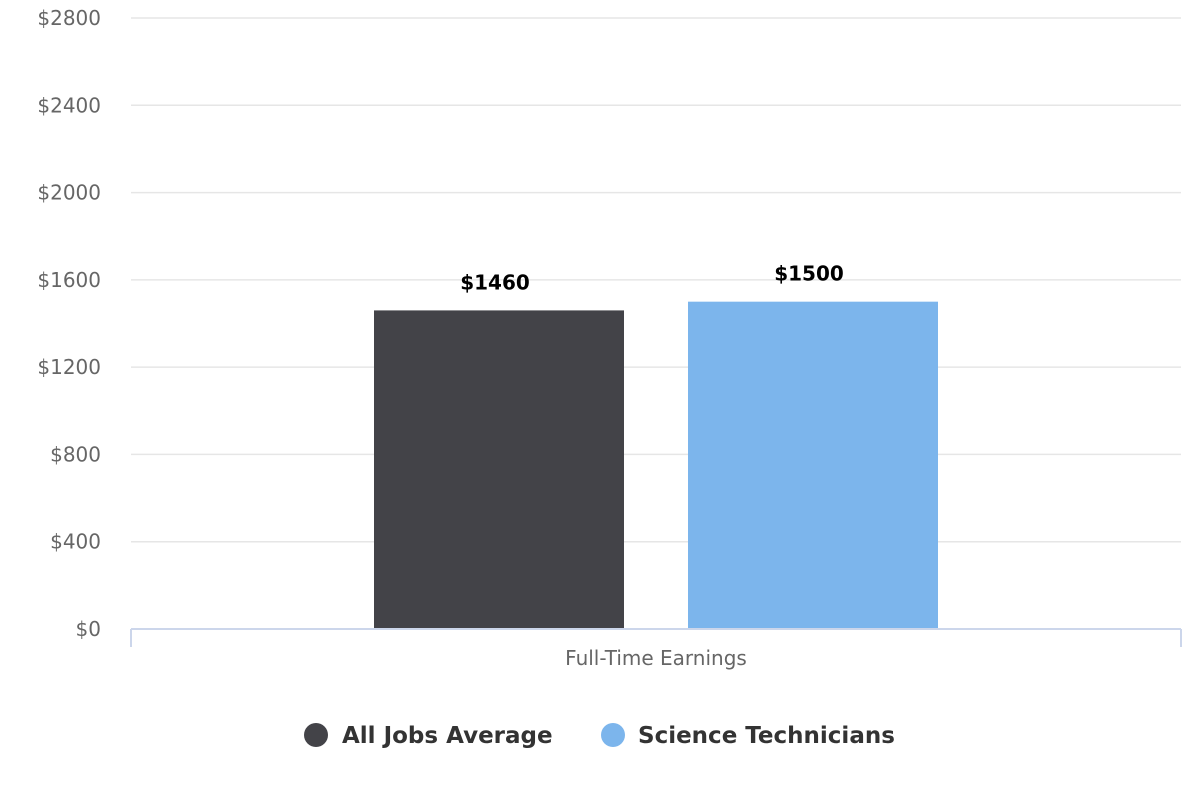 Image resolution: width=1200 pixels, height=800 pixels. What do you see at coordinates (69, 367) in the screenshot?
I see `y-tick-label: $1200` at bounding box center [69, 367].